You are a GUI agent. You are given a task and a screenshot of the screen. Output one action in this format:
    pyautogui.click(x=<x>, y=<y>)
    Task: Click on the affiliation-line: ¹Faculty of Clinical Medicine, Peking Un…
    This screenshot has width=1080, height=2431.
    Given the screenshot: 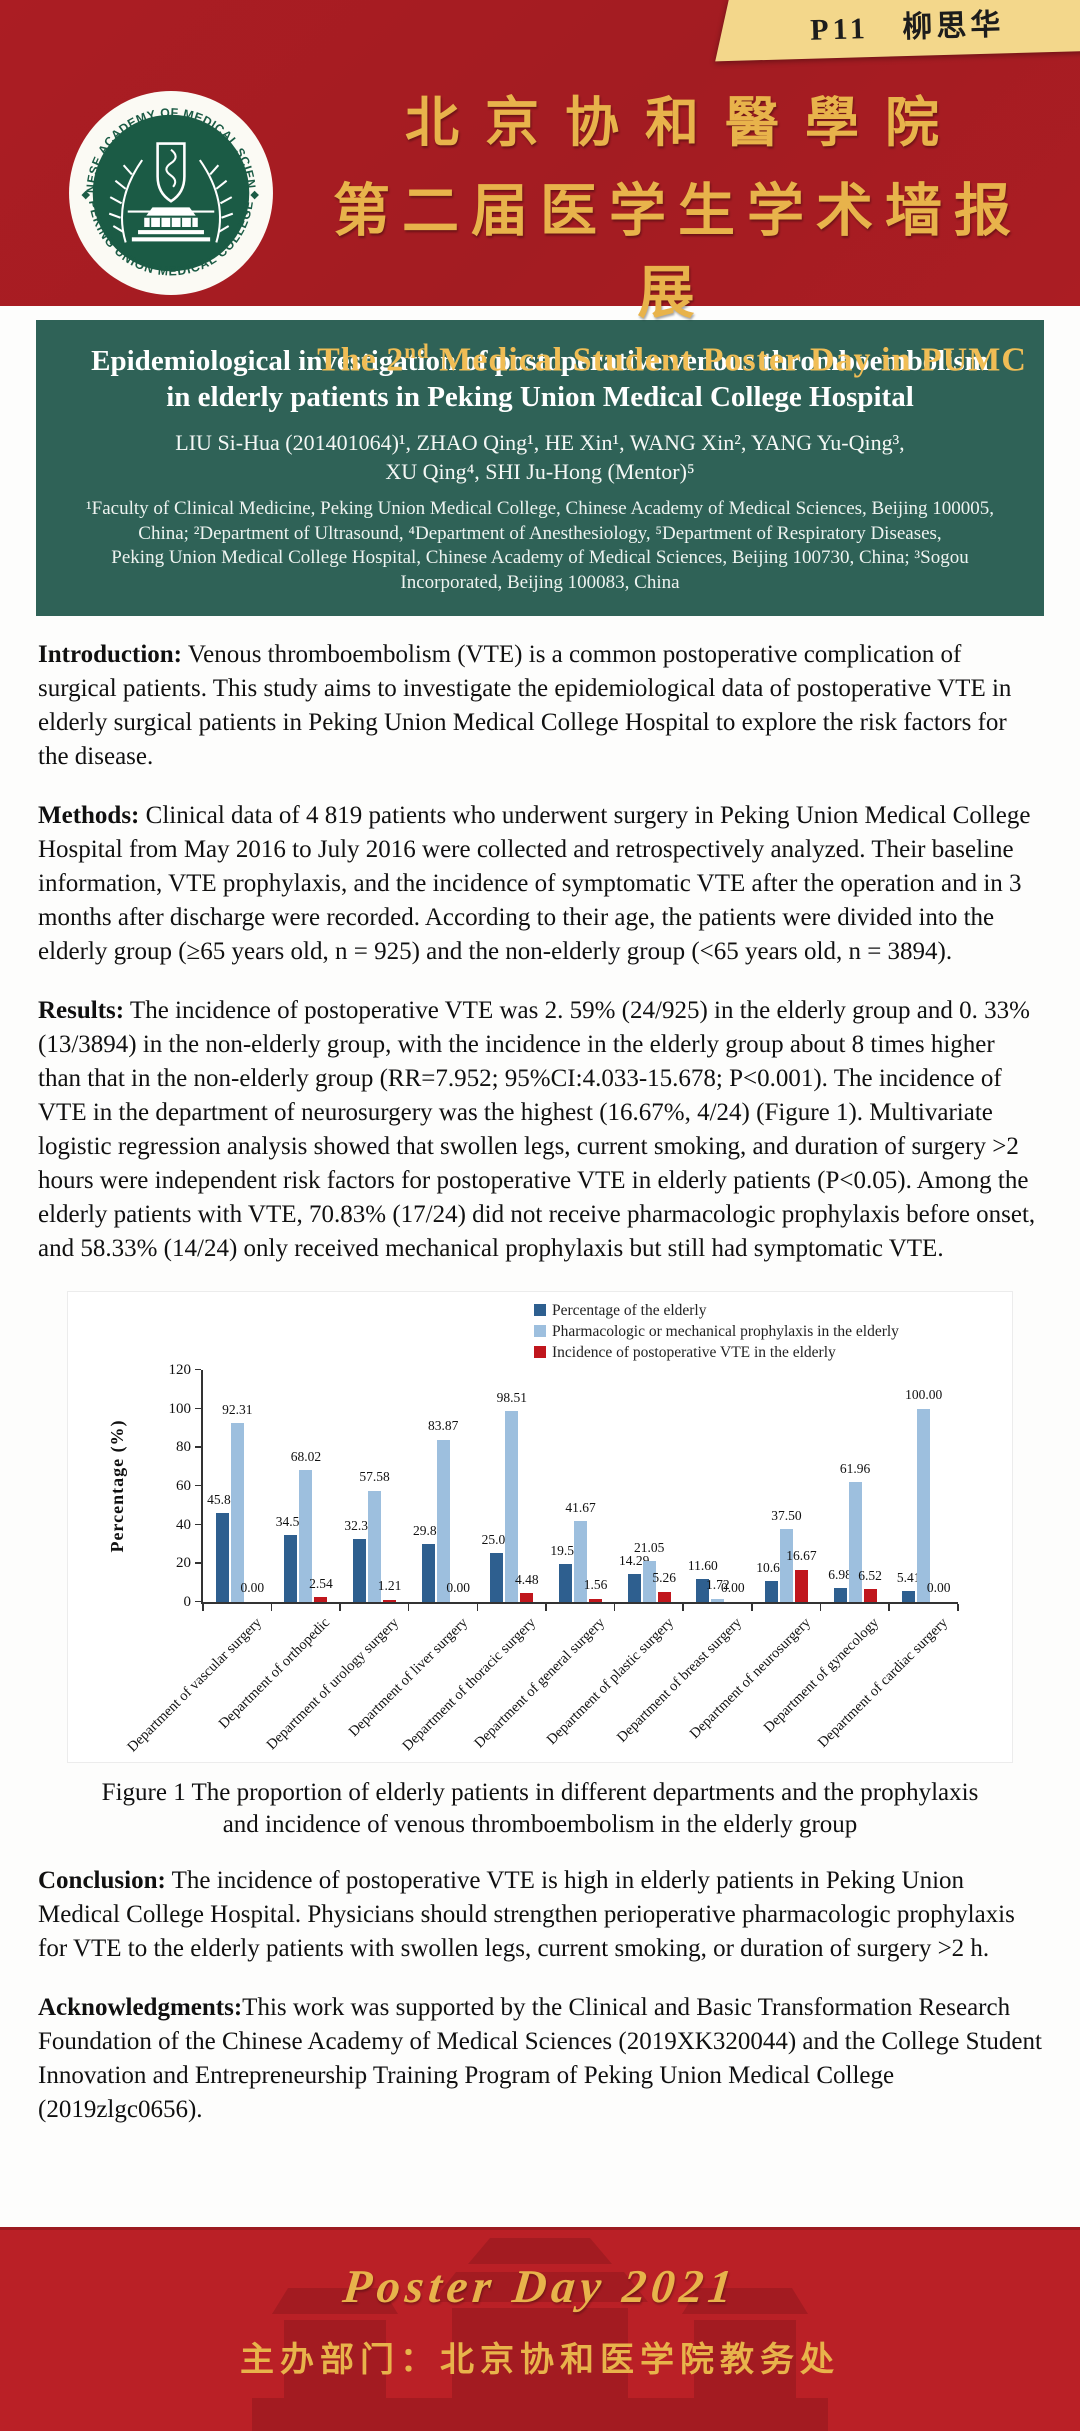 What is the action you would take?
    pyautogui.click(x=539, y=509)
    